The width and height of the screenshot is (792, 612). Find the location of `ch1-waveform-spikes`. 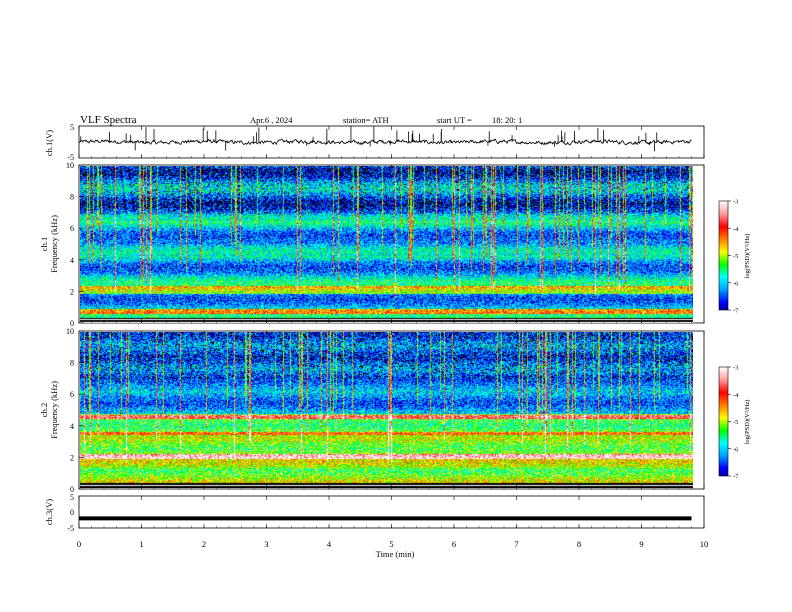

ch1-waveform-spikes is located at coordinates (369, 139).